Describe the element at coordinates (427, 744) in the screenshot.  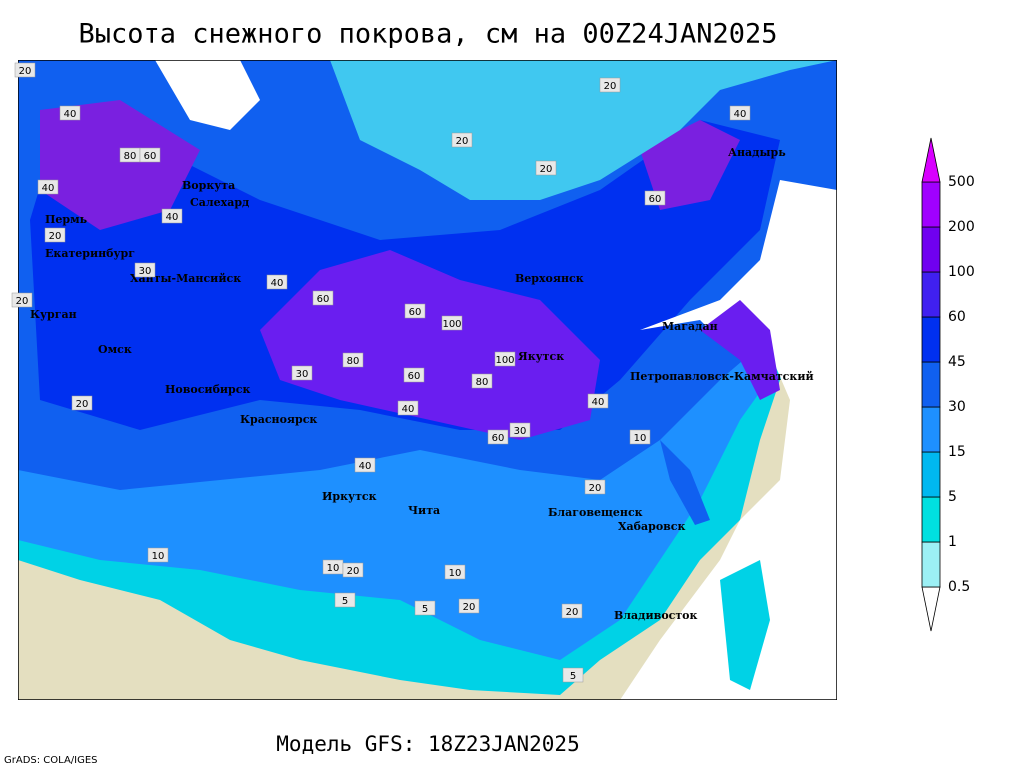
I see `model-label: Модель GFS: 18Z23JAN2025` at that location.